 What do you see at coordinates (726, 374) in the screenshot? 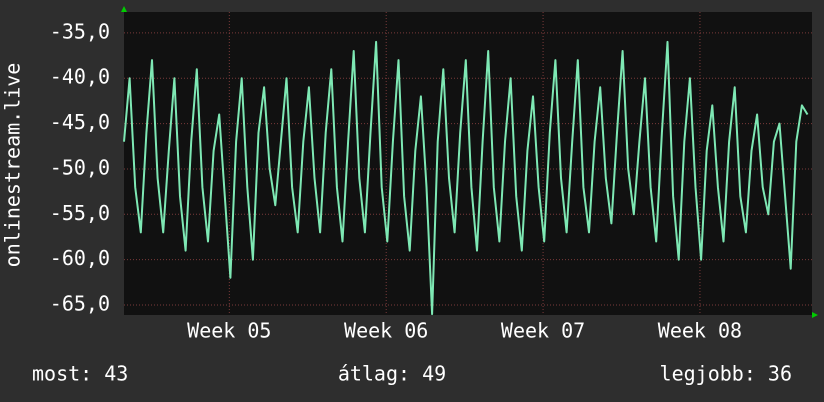
I see `stat-best: legjobb: 36` at bounding box center [726, 374].